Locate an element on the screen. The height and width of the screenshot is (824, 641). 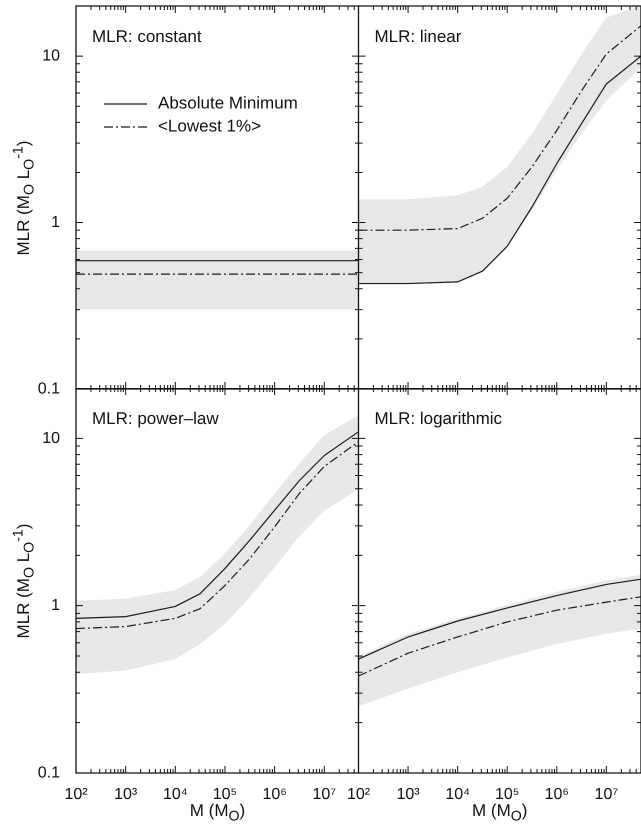
text: MLR: constant is located at coordinates (147, 36).